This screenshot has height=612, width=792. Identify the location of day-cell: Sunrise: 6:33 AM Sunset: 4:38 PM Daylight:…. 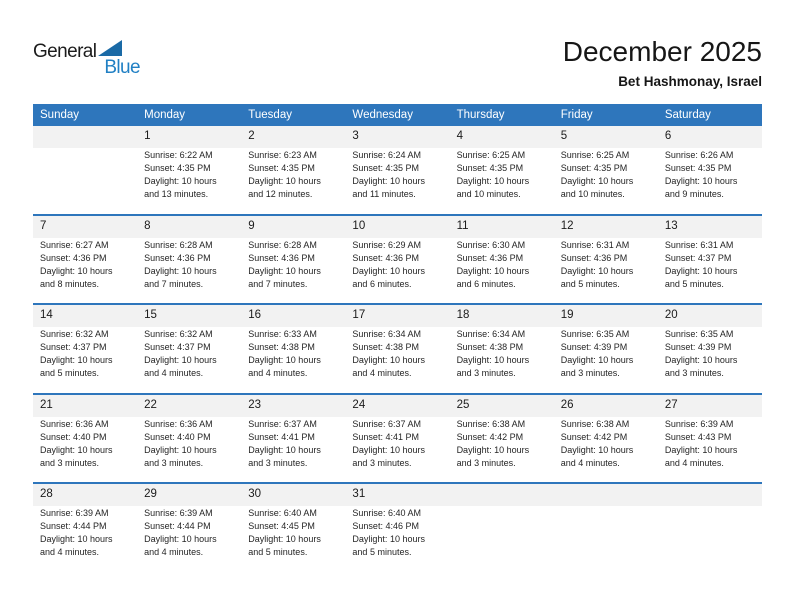
(293, 360).